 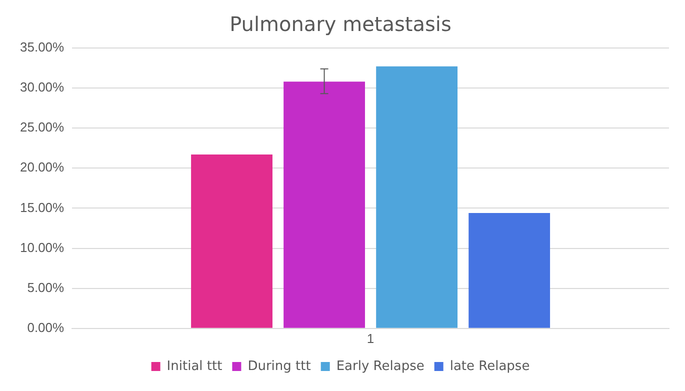 What do you see at coordinates (370, 338) in the screenshot?
I see `x-tick-label: 1` at bounding box center [370, 338].